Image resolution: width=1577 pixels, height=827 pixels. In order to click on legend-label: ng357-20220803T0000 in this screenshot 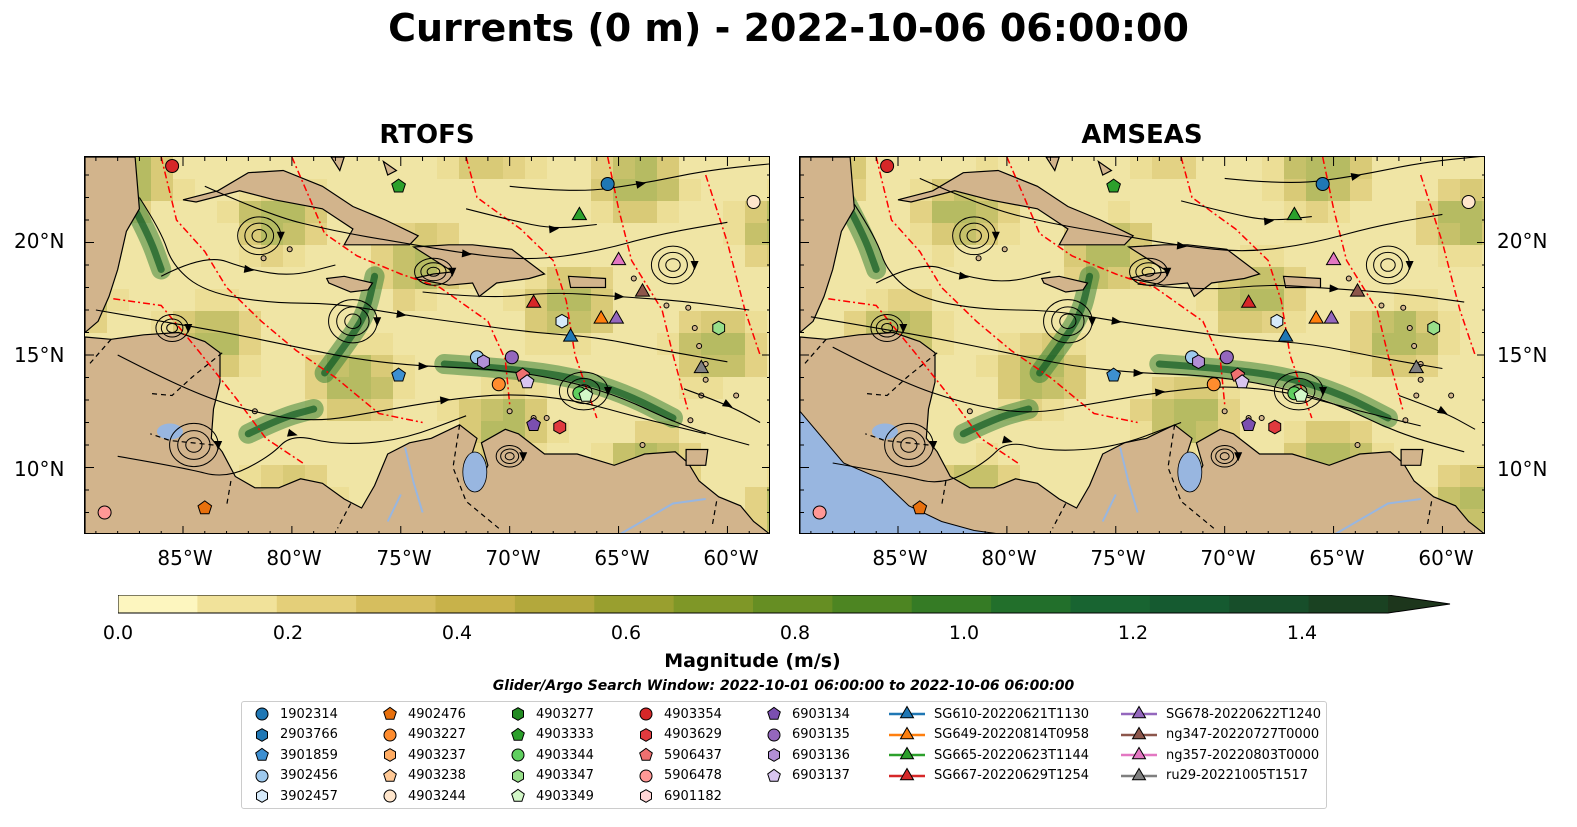, I will do `click(1243, 755)`.